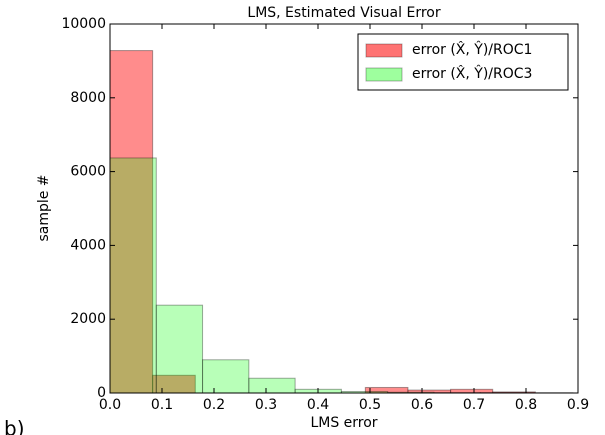  Describe the element at coordinates (88, 319) in the screenshot. I see `y-tick-label: 2000` at that location.